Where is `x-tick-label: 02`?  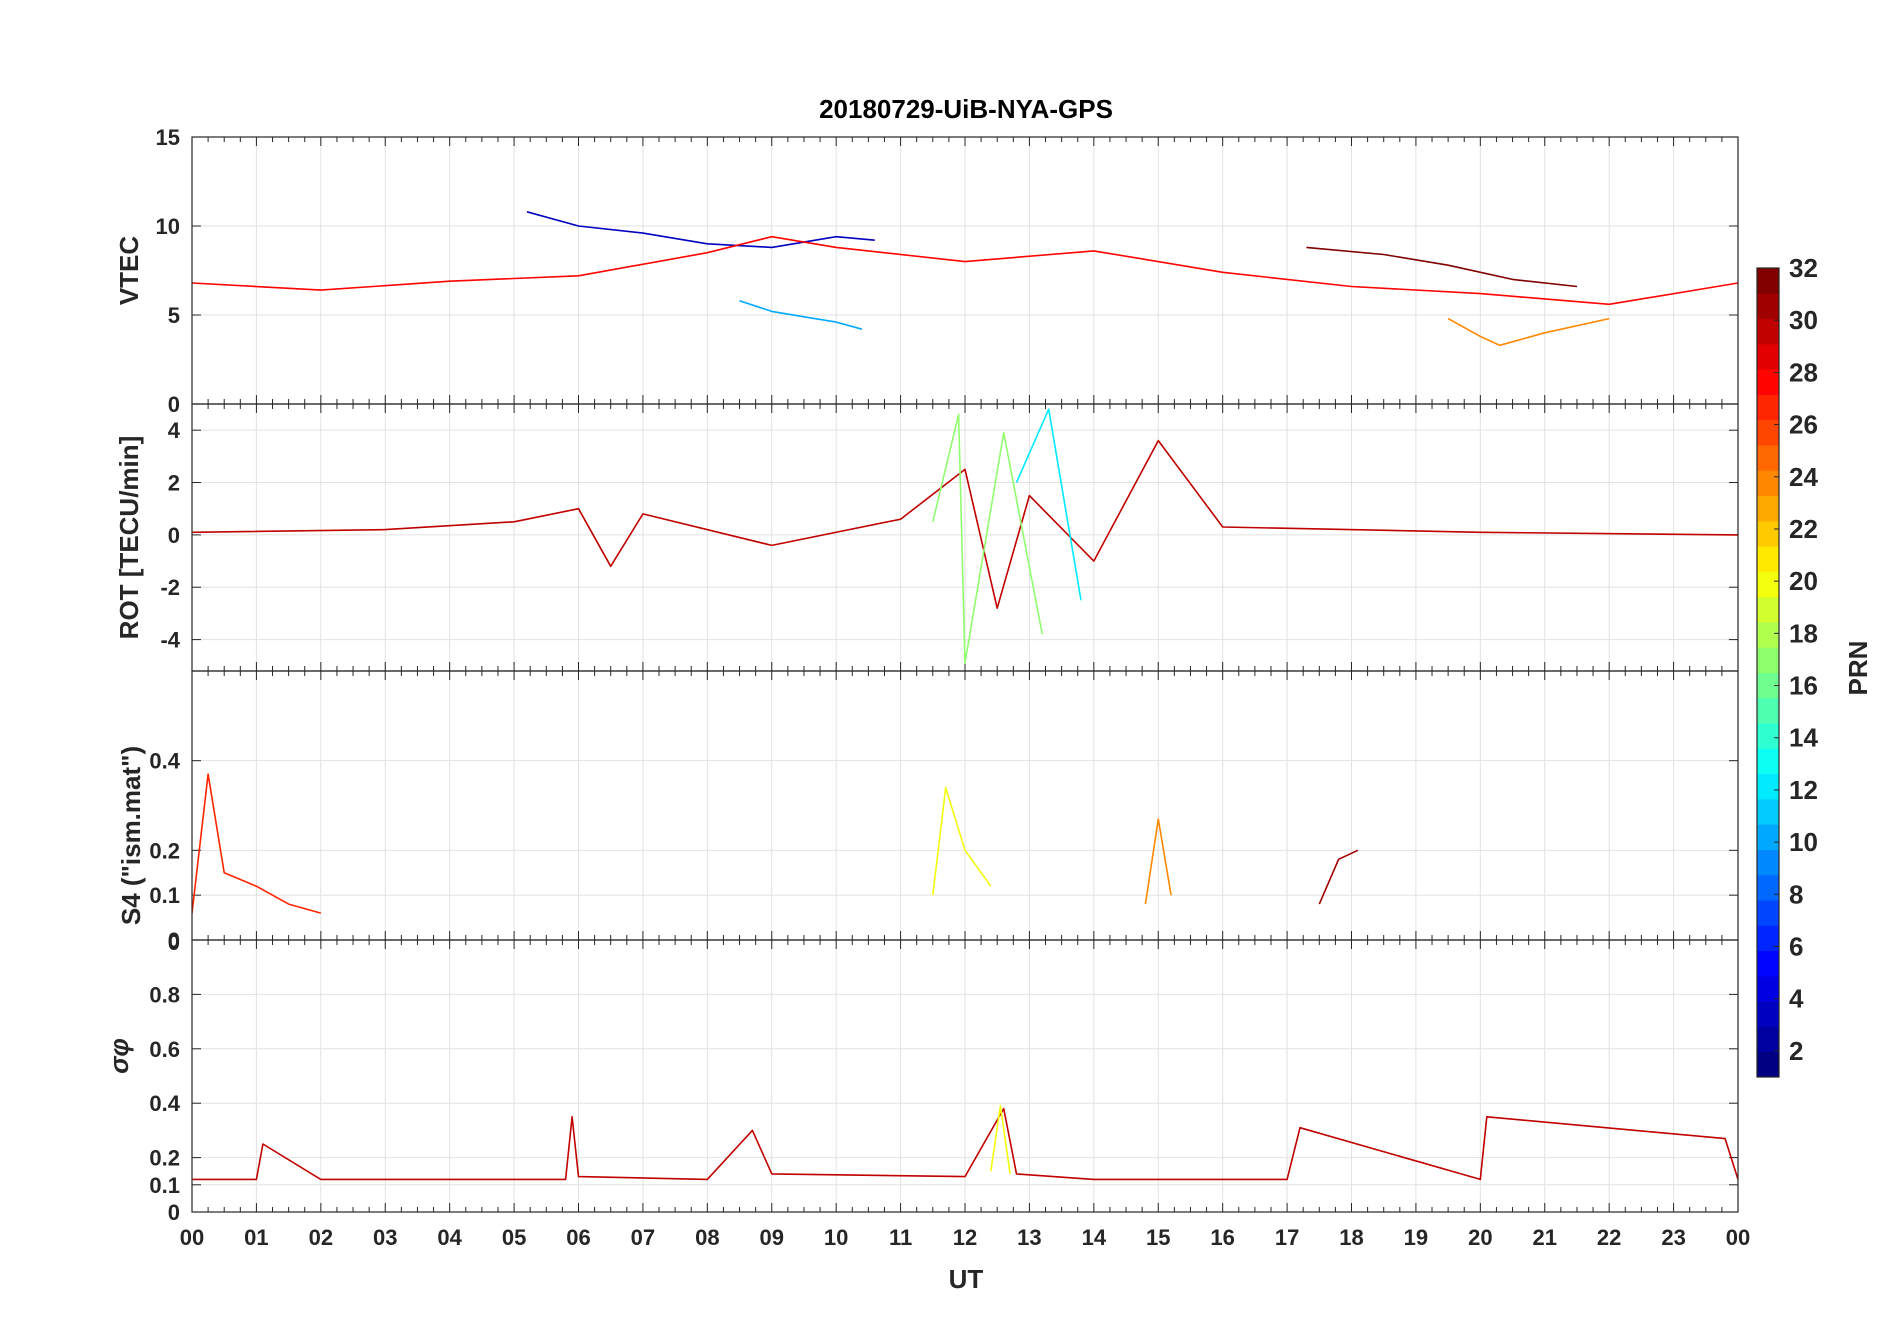
x-tick-label: 02 is located at coordinates (321, 1237).